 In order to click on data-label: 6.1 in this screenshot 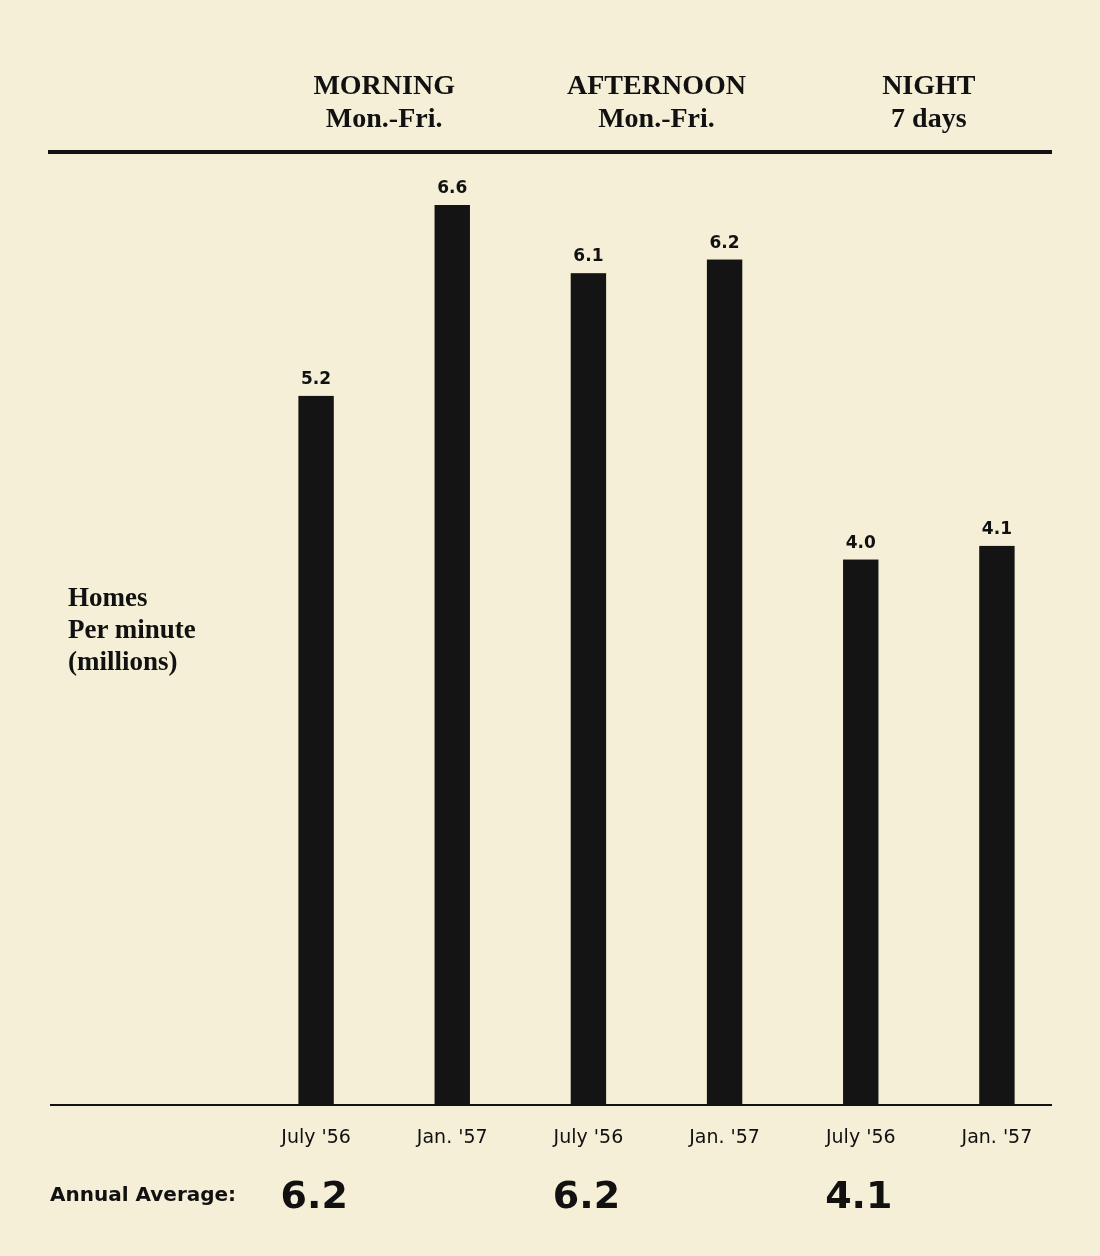, I will do `click(588, 255)`.